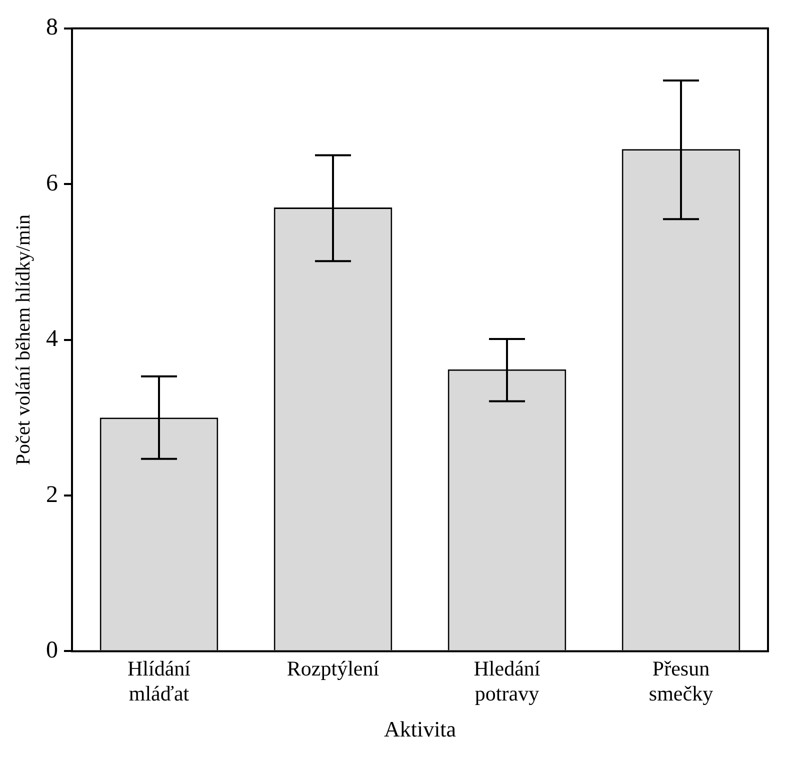 This screenshot has height=758, width=788. Describe the element at coordinates (420, 729) in the screenshot. I see `x-axis-title: Aktivita` at that location.